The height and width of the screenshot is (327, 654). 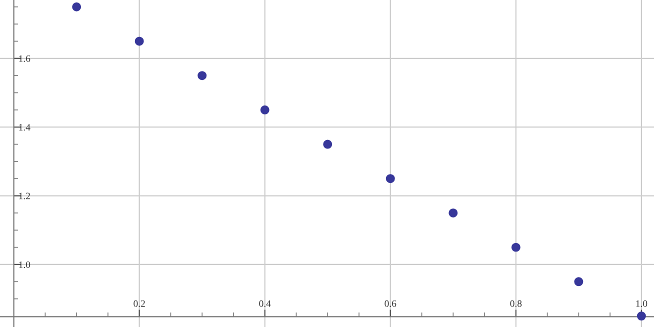 I want to click on x-tick-label: 0.4, so click(x=265, y=303).